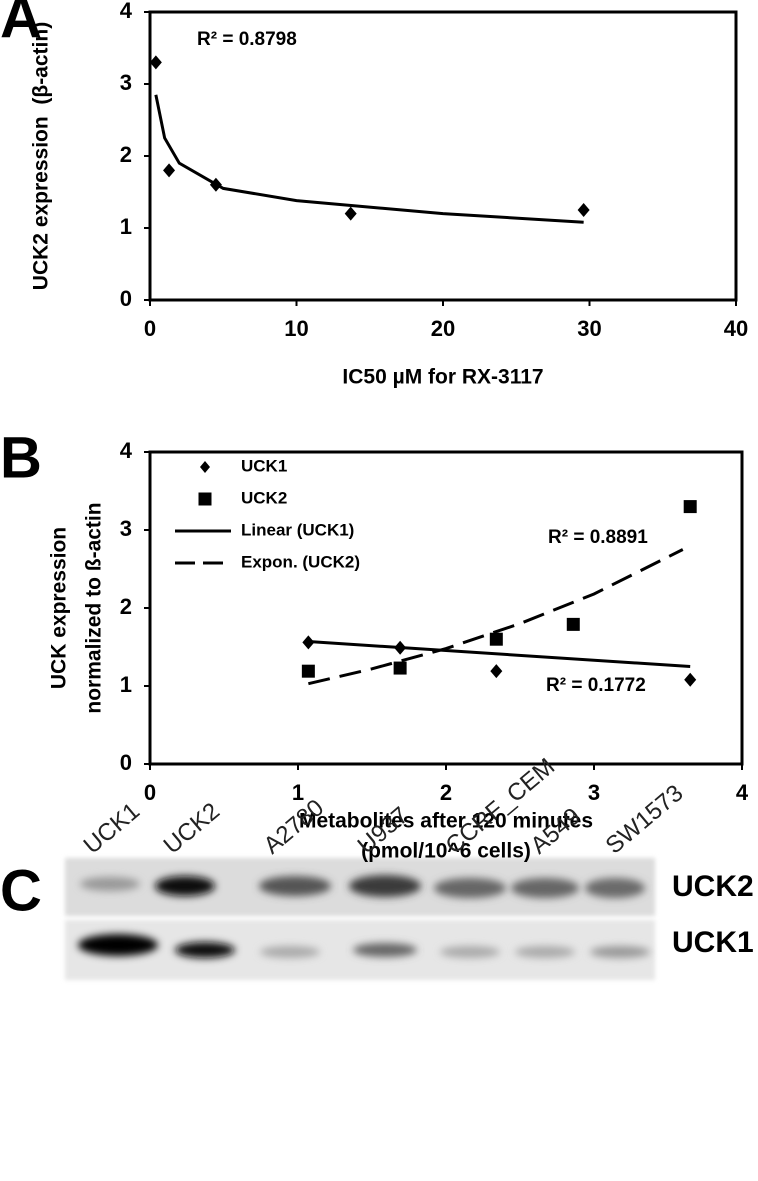  I want to click on y-axis-label: UCK2 expression (β-actin), so click(41, 156).